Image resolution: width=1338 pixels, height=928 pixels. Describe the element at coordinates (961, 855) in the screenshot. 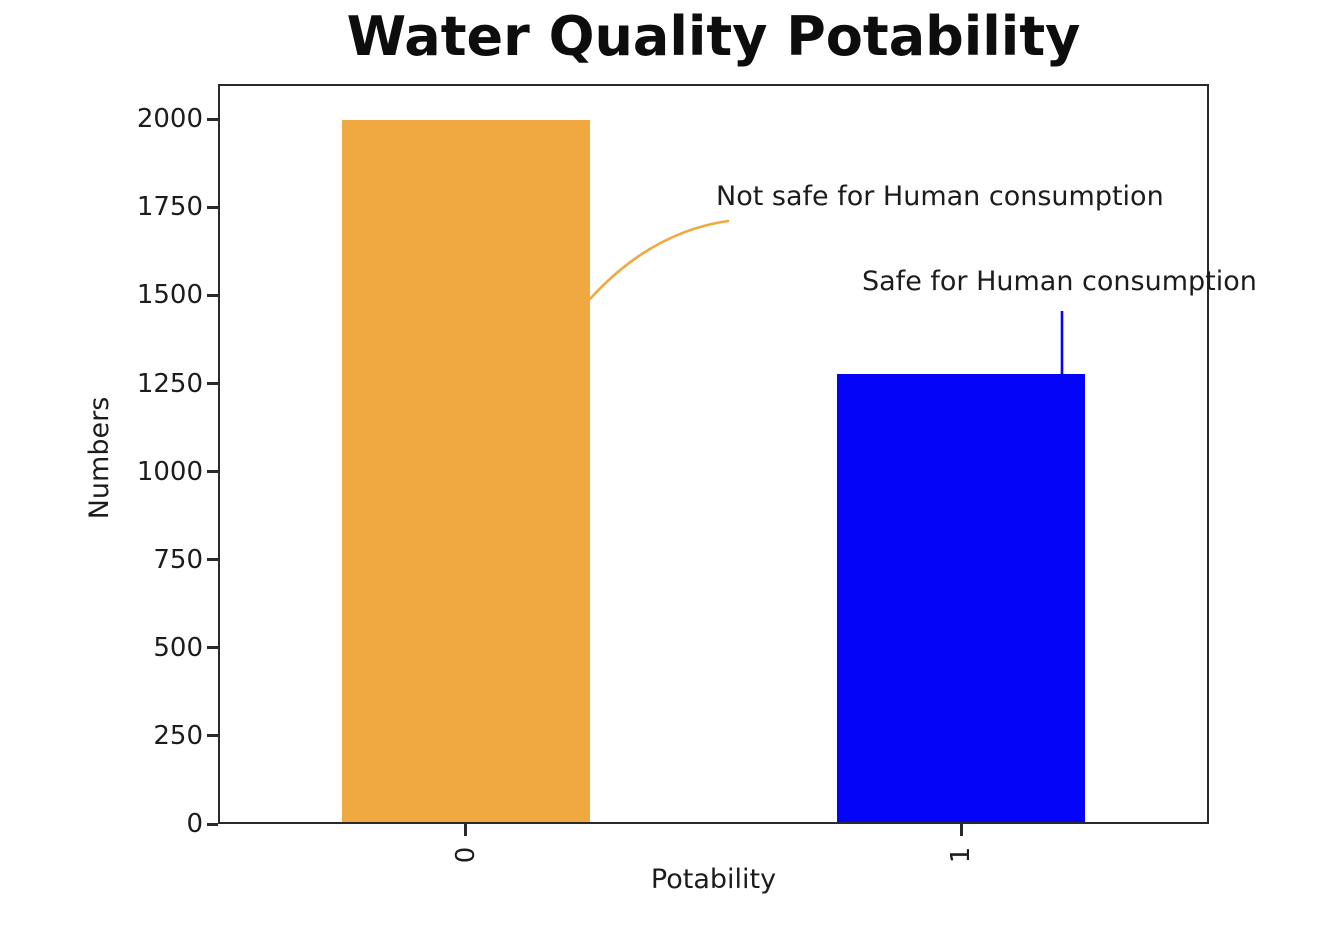

I see `x-tick-label: 1` at that location.